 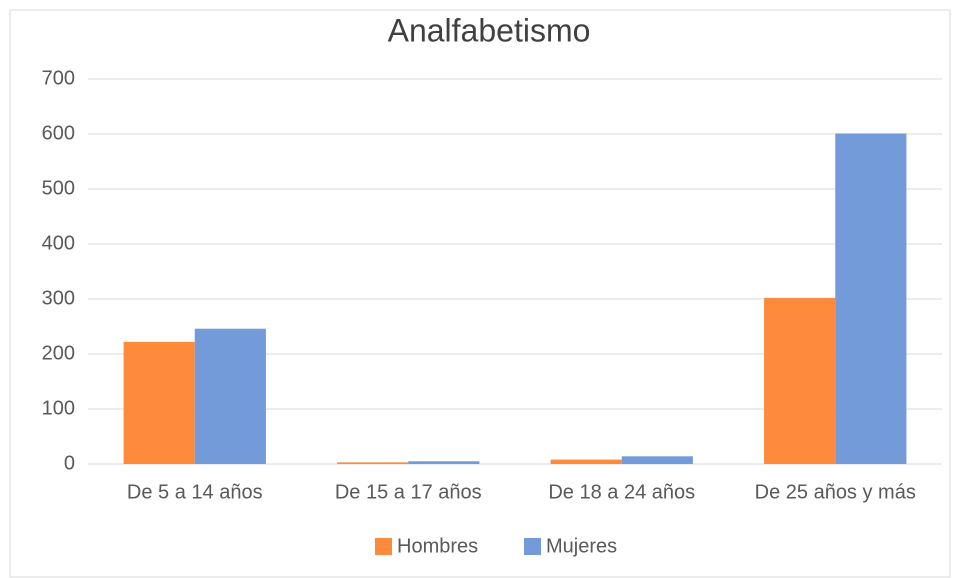 I want to click on y-tick-label: 600, so click(x=58, y=133).